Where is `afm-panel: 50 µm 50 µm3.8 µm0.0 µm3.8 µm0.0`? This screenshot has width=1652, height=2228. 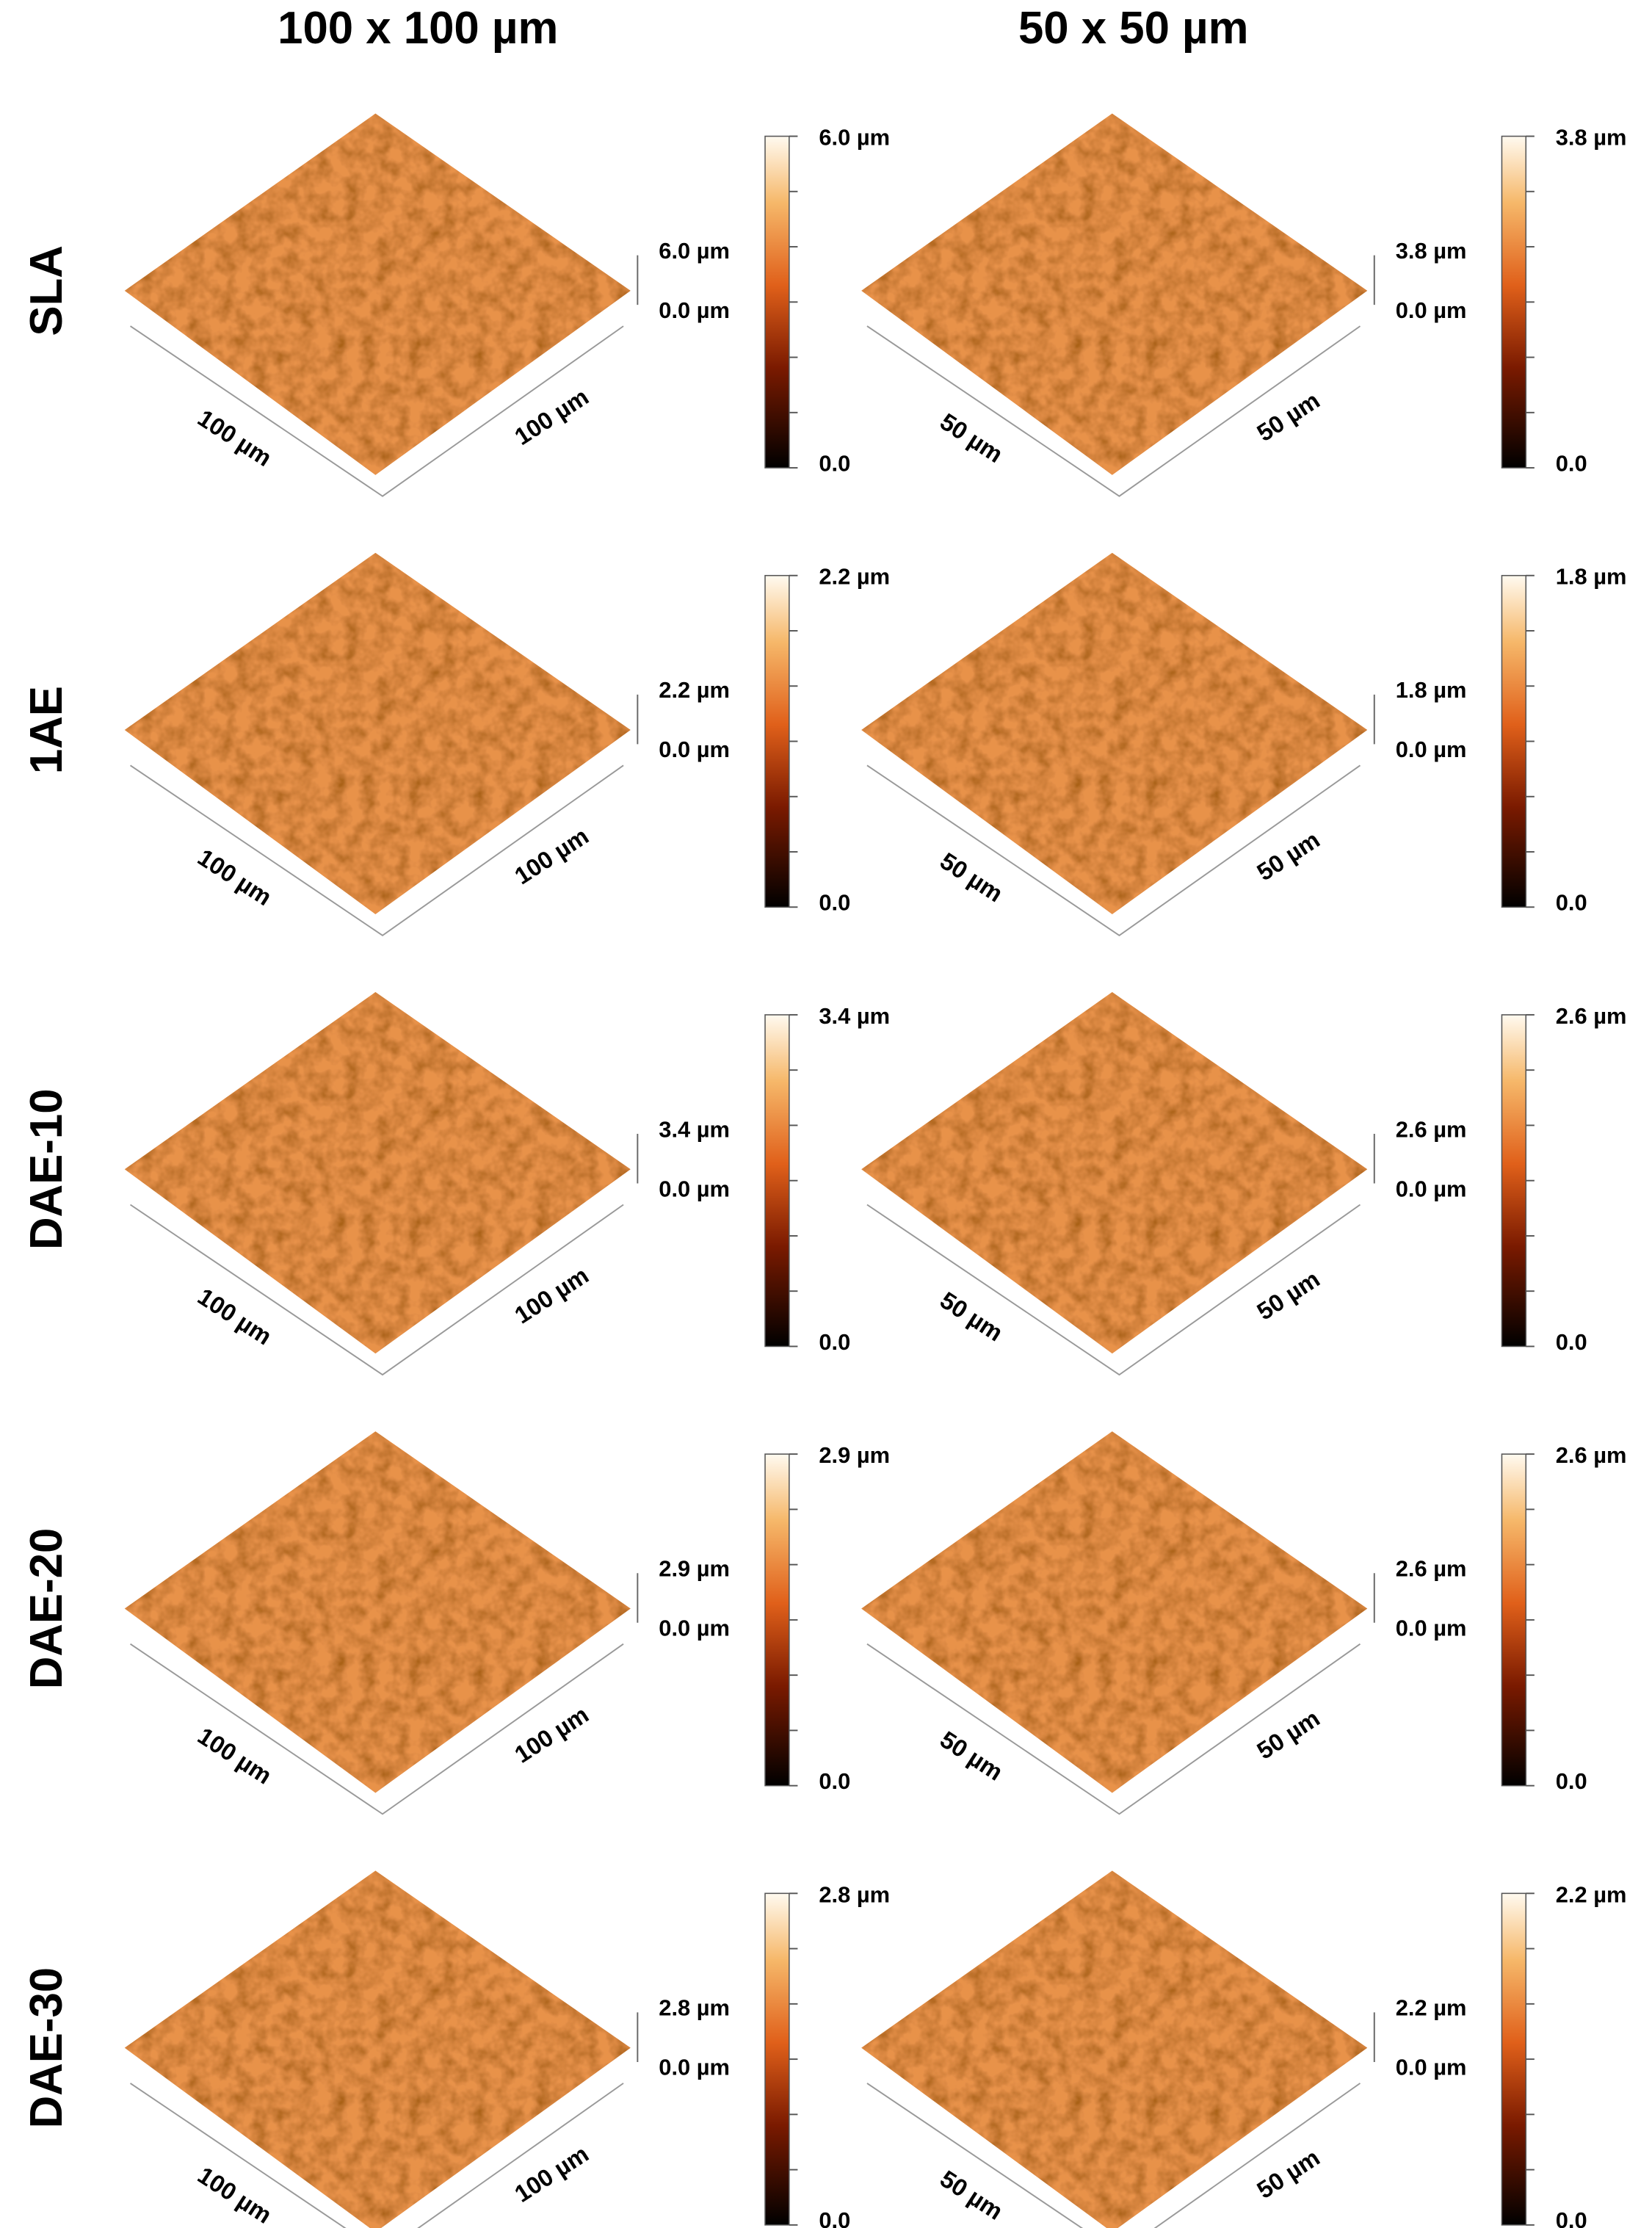 afm-panel: 50 µm 50 µm3.8 µm0.0 µm3.8 µm0.0 is located at coordinates (1244, 305).